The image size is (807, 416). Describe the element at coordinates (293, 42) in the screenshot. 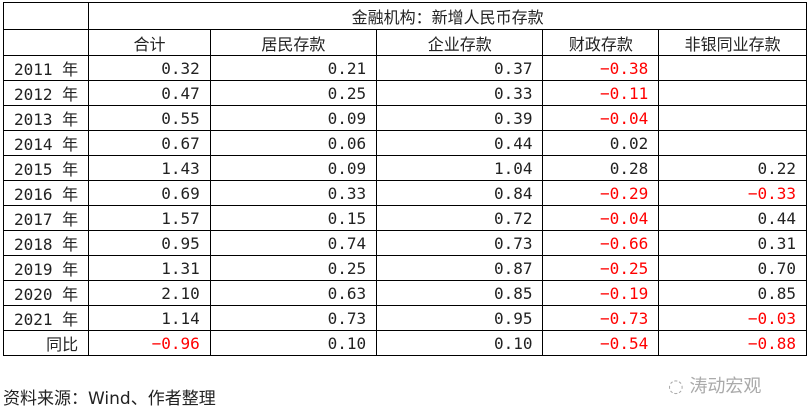

I see `col-header-household: 居民存款` at that location.